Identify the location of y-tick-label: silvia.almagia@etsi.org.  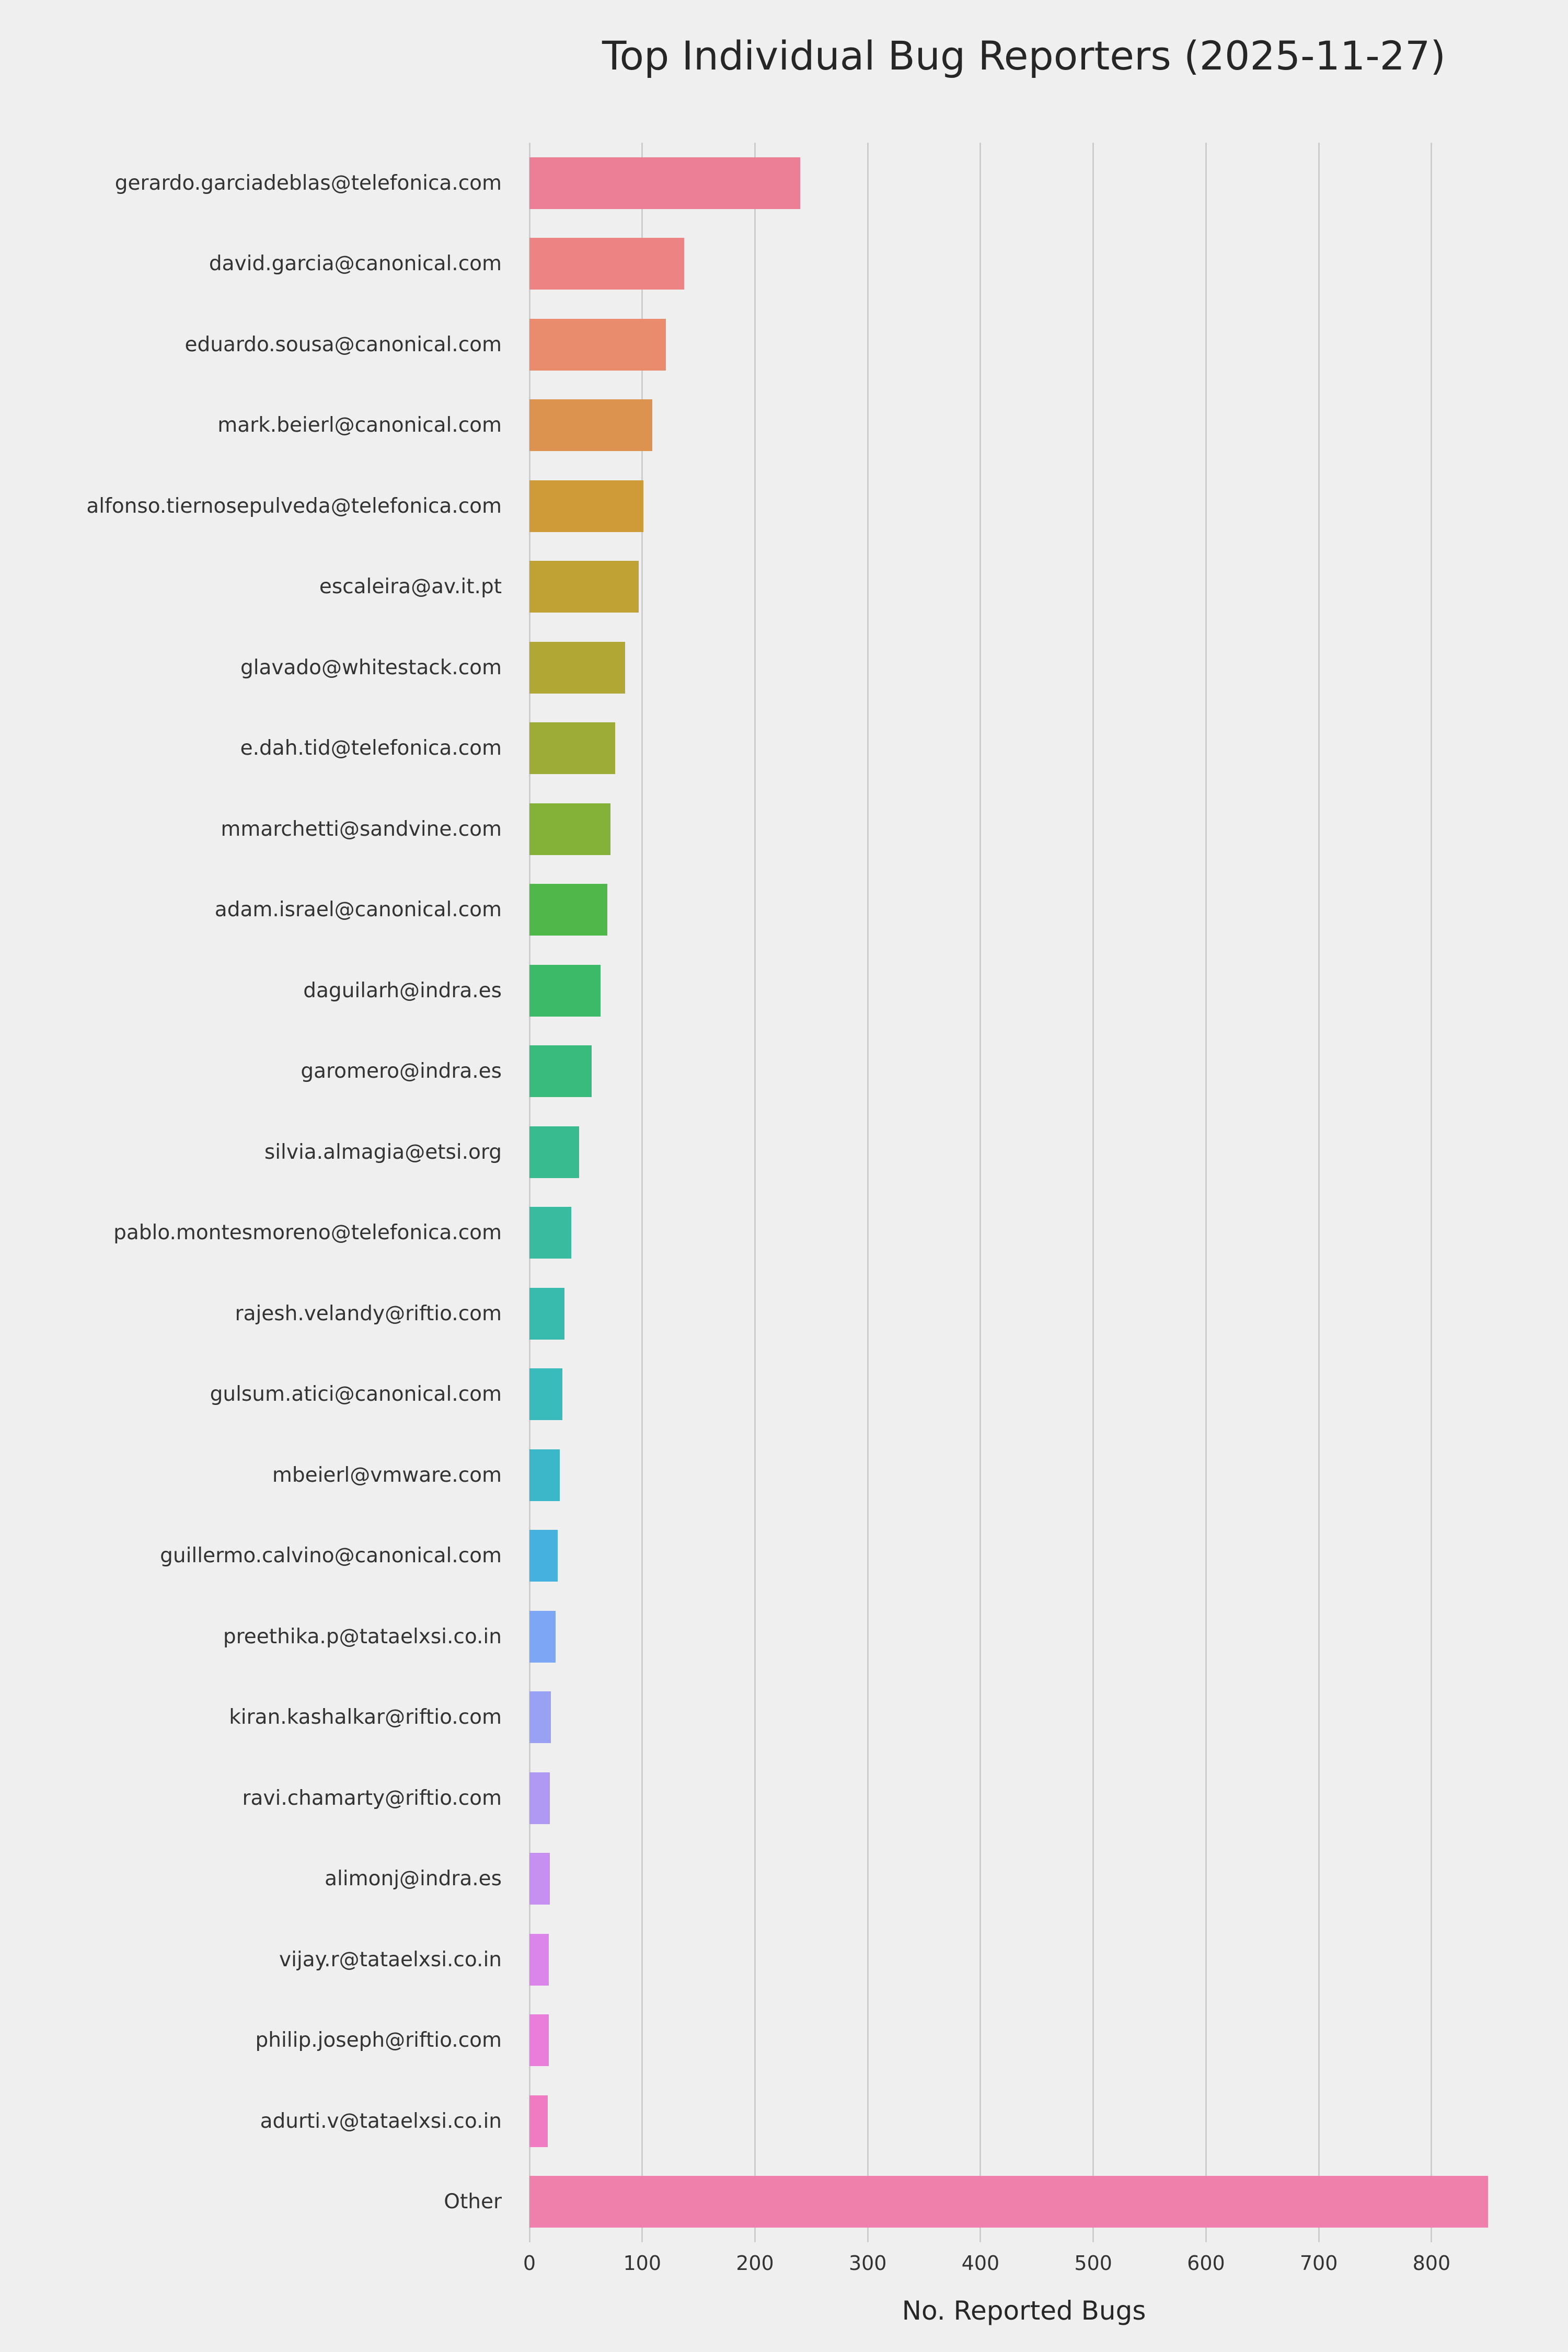
(383, 1152).